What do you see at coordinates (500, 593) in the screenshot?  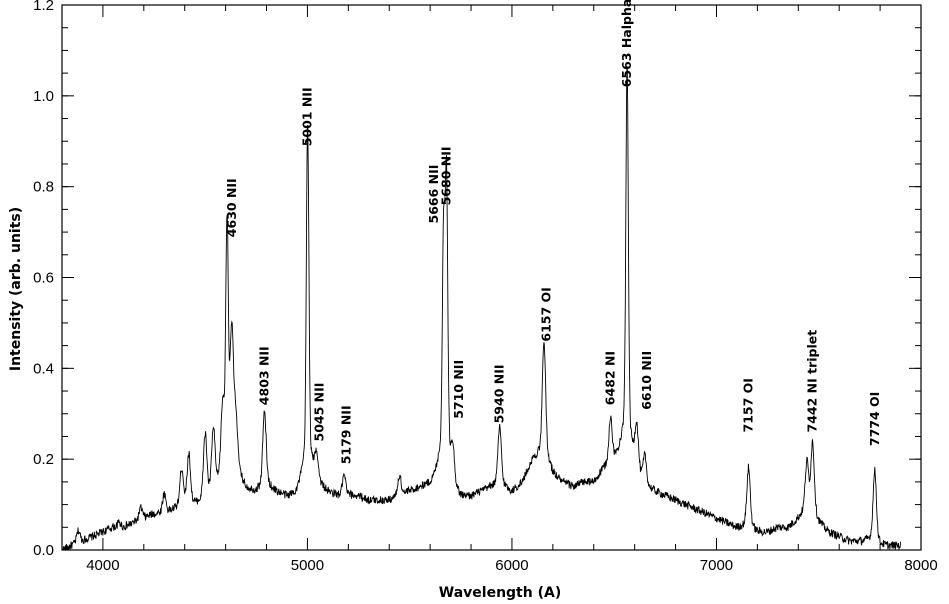 I see `x-axis-label: Wavelength (A)` at bounding box center [500, 593].